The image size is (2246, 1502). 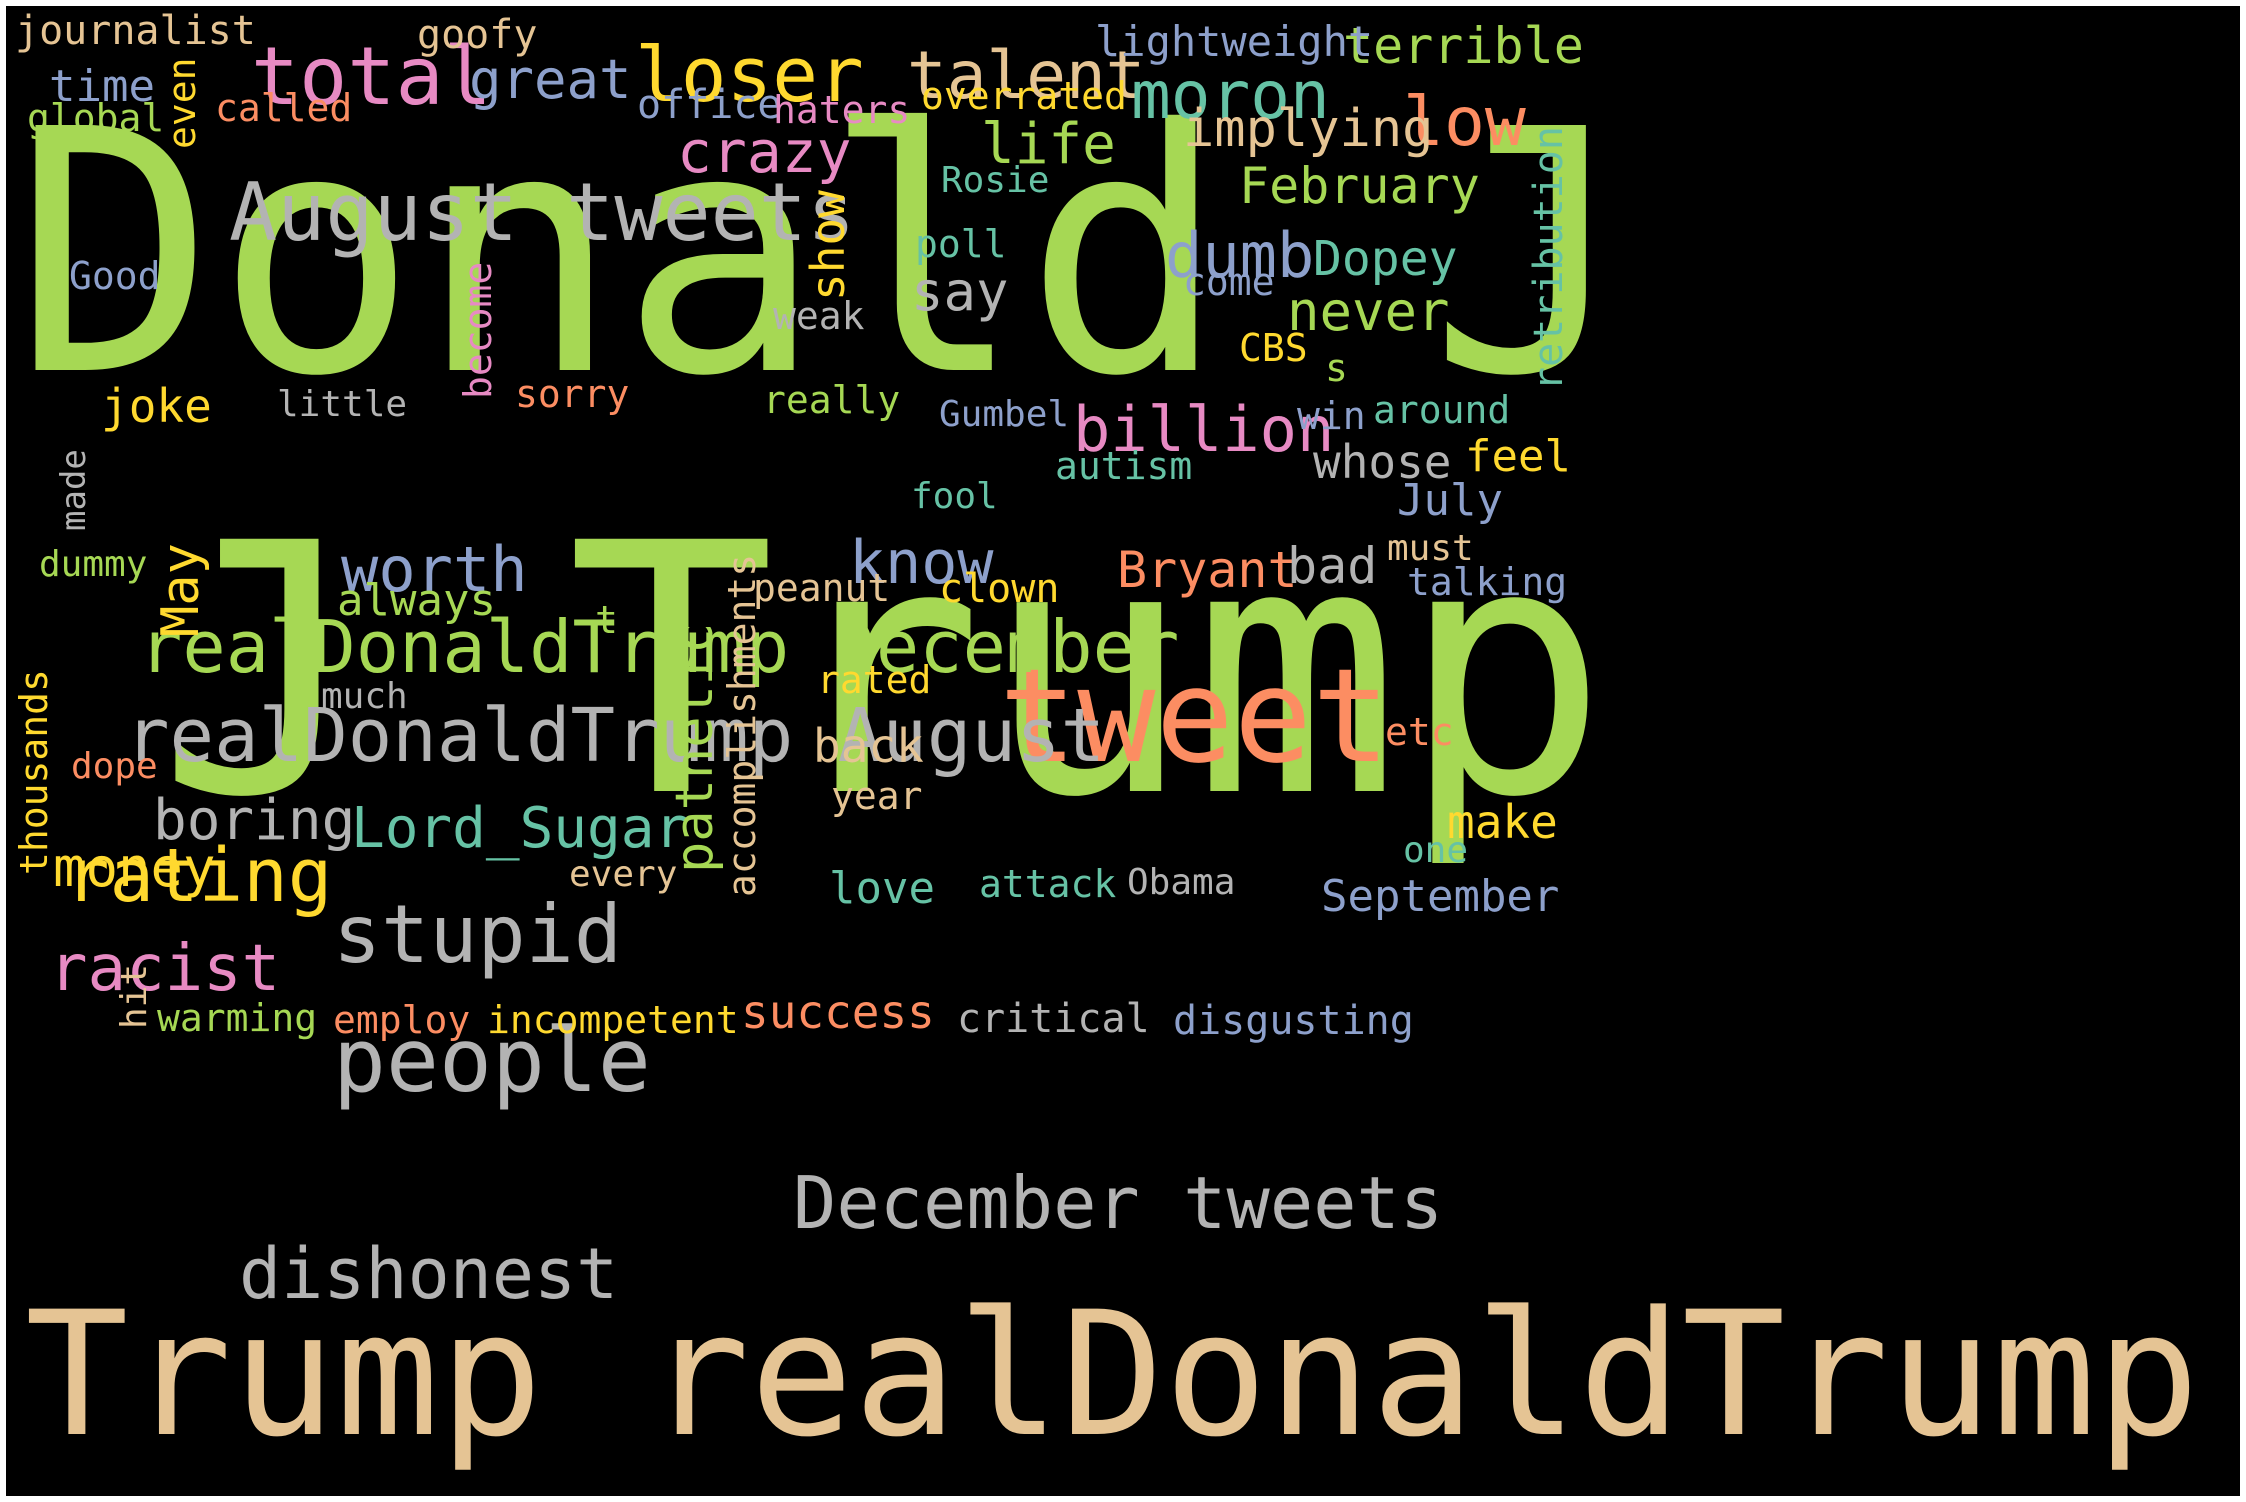 What do you see at coordinates (615, 736) in the screenshot?
I see `word-realdonaldtrump-august: realDonaldTrump August` at bounding box center [615, 736].